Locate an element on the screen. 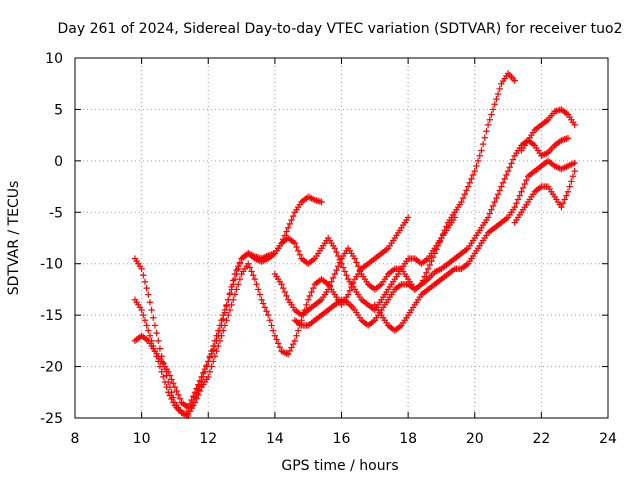 The height and width of the screenshot is (484, 640). y-tick-label: -15 is located at coordinates (51, 316).